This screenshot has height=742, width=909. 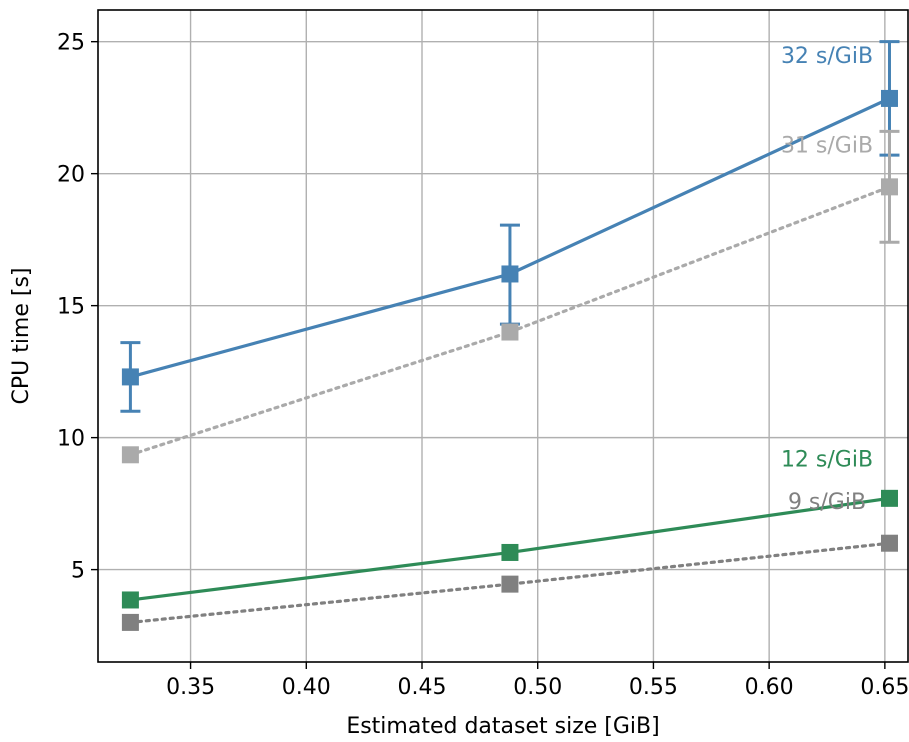 I want to click on slope-annotation: 32 s/GiB, so click(x=827, y=56).